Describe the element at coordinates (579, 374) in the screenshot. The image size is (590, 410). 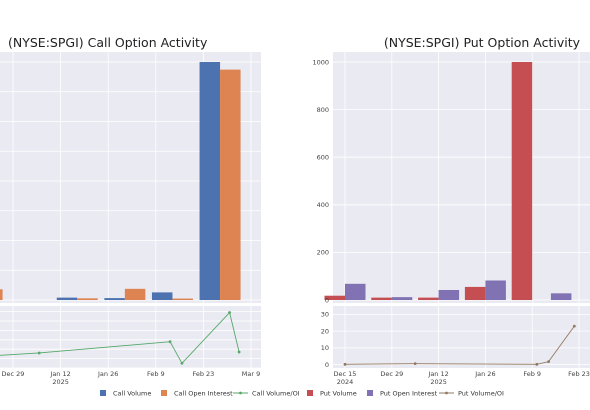
I see `put-x-tick-label: Feb 23` at that location.